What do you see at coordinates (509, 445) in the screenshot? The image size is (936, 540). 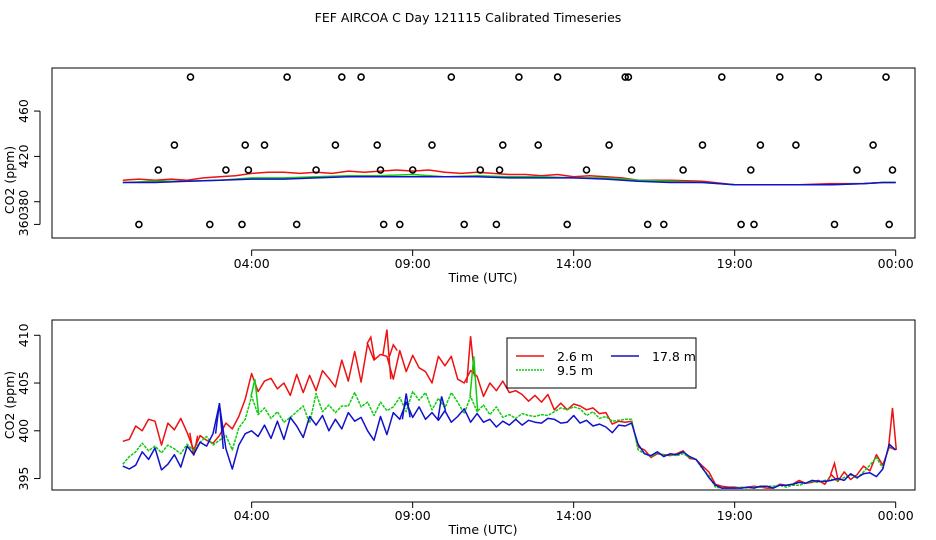 I see `bottom-series-17-8-m` at bounding box center [509, 445].